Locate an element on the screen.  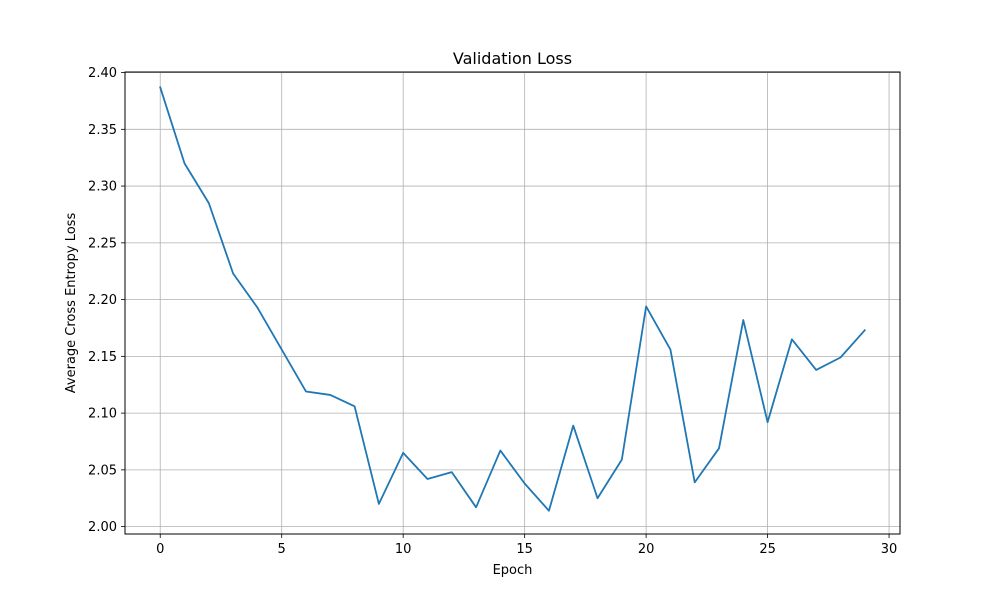
y-axis-ticks: 2.00 2.05 2.10 2.15 2.20 2.25 2.30 2.35 2.40 is located at coordinates (106, 300).